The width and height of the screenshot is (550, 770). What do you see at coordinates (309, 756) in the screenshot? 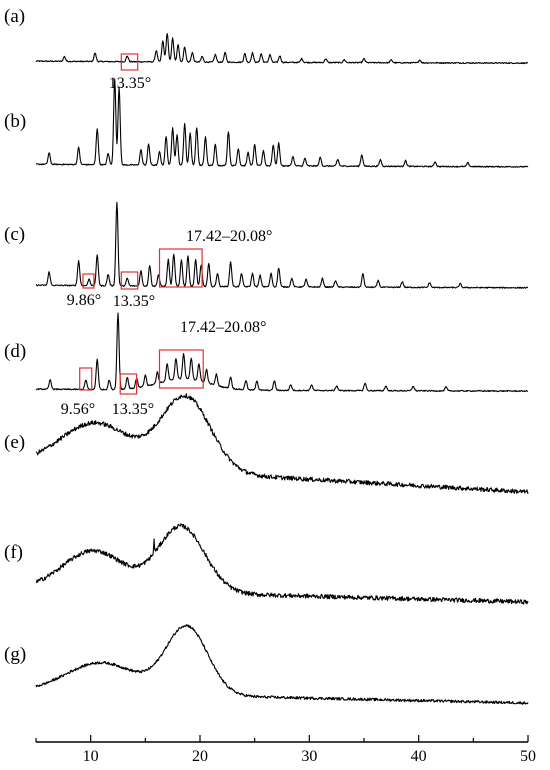
I see `x-tick-label: 30` at bounding box center [309, 756].